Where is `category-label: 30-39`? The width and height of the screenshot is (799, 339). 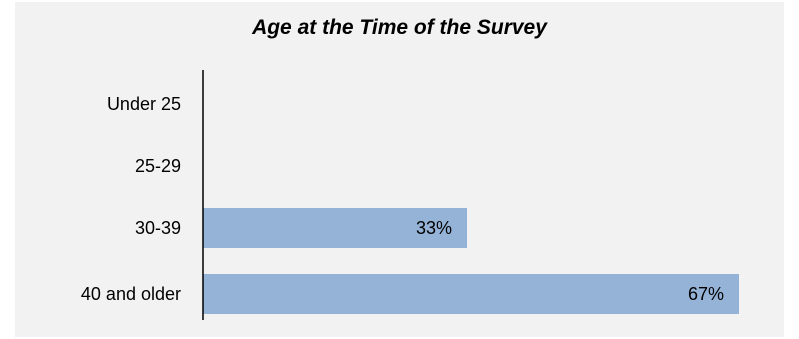 category-label: 30-39 is located at coordinates (158, 228).